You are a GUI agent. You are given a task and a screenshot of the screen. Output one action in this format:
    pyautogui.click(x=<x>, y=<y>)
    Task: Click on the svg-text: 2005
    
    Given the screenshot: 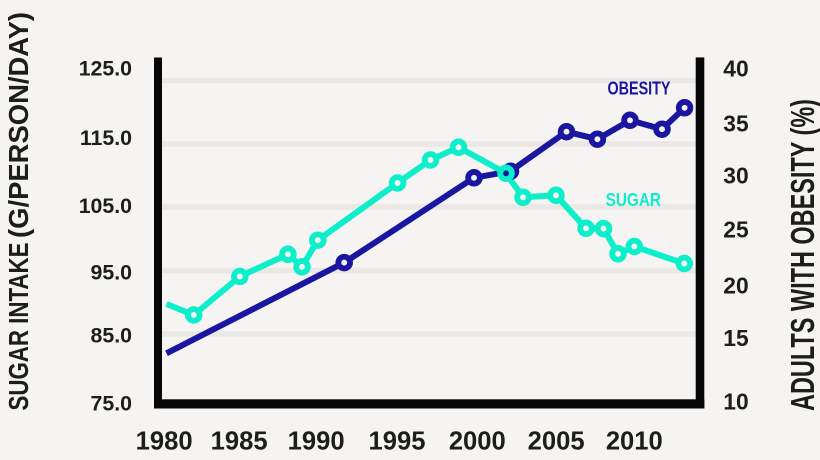 What is the action you would take?
    pyautogui.click(x=556, y=442)
    